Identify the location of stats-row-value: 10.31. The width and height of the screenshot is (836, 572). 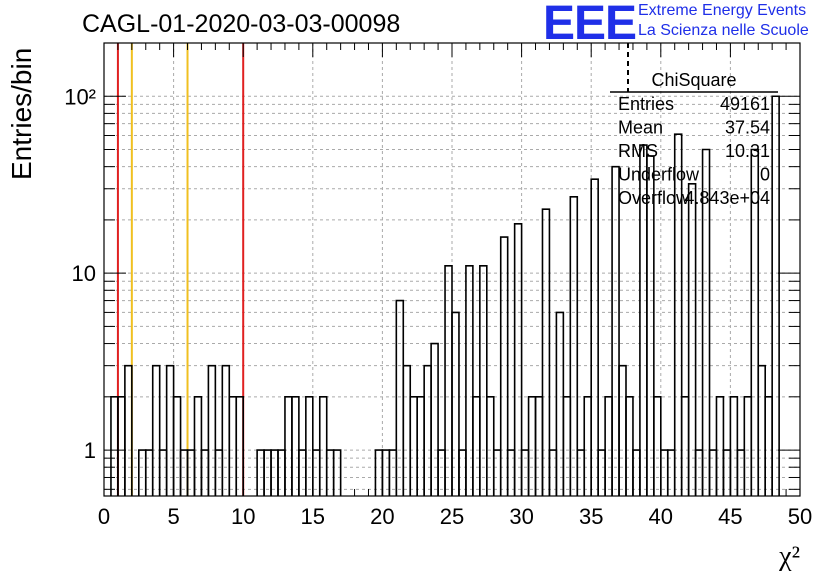
(747, 151).